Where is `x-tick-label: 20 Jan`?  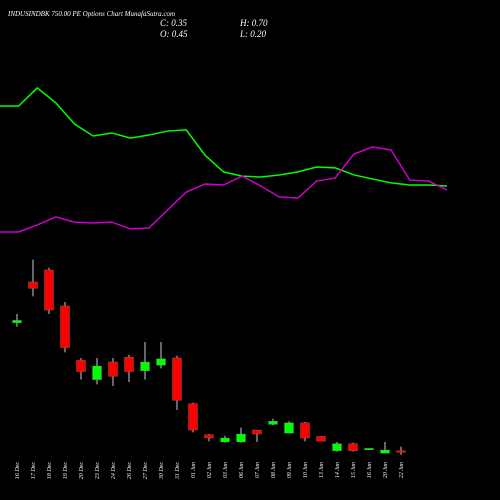 x-tick-label: 20 Jan is located at coordinates (386, 470).